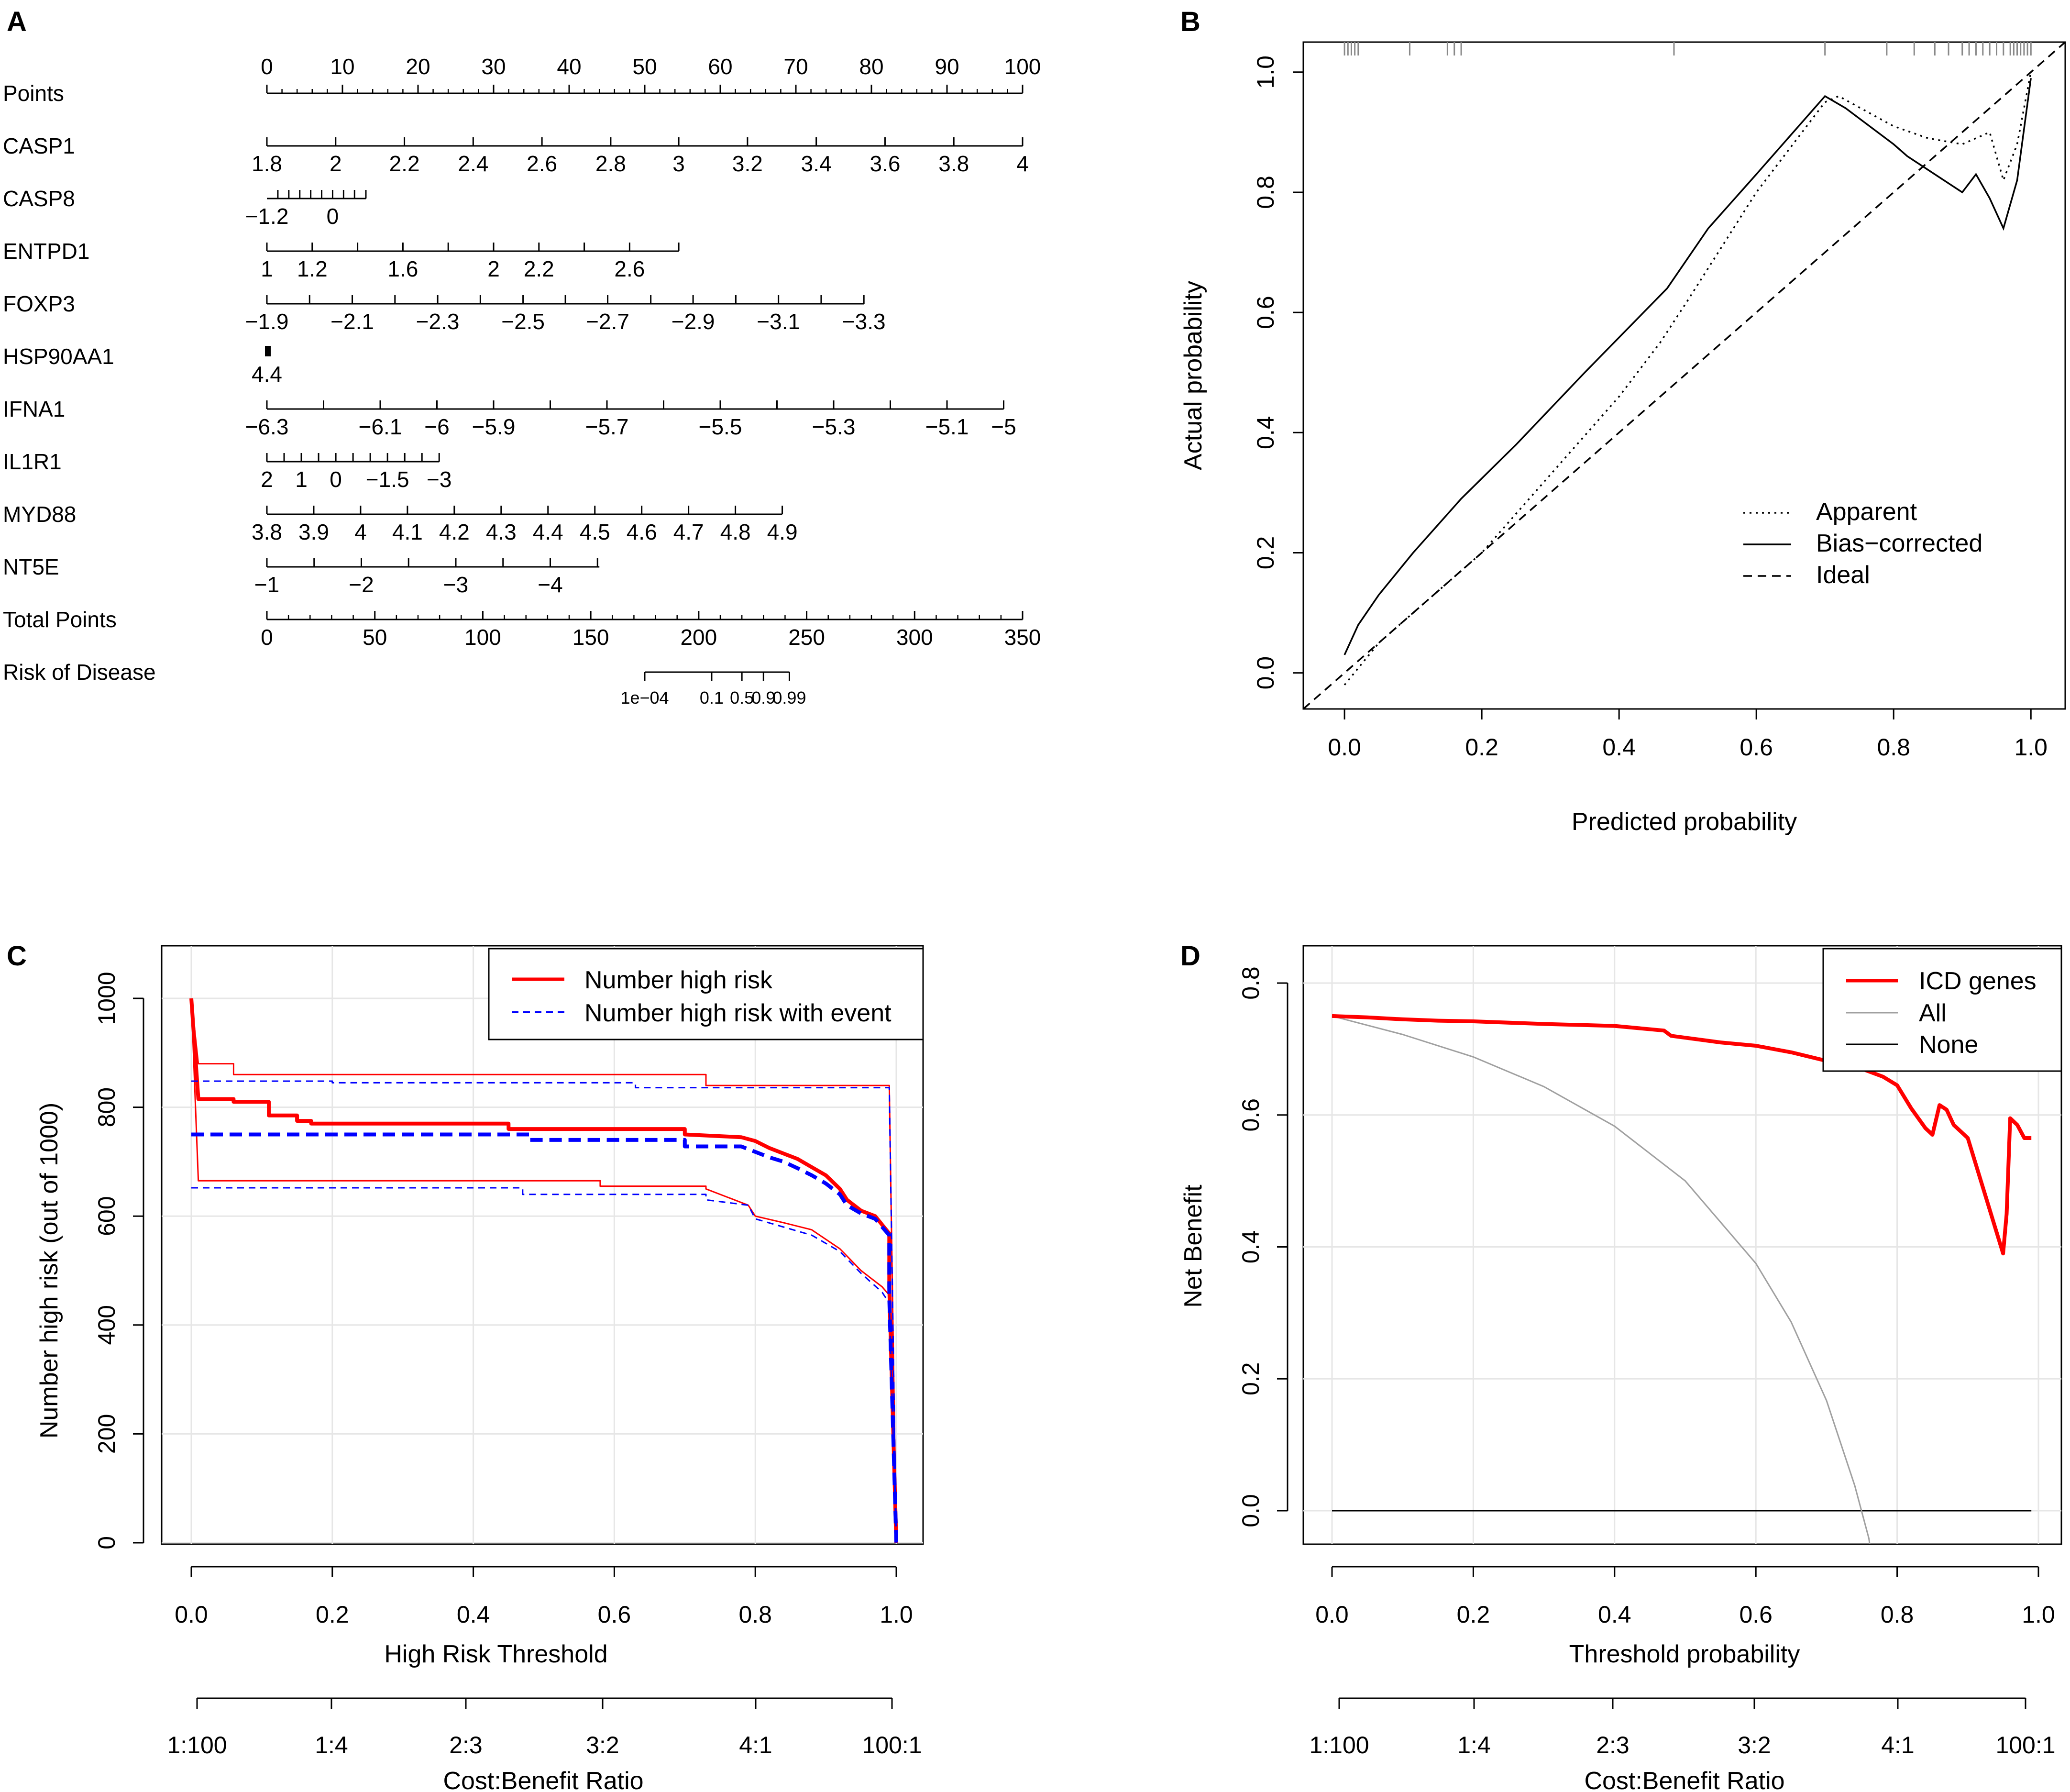 This screenshot has width=2070, height=1792. I want to click on nomogram-tick-label: 4.7, so click(688, 532).